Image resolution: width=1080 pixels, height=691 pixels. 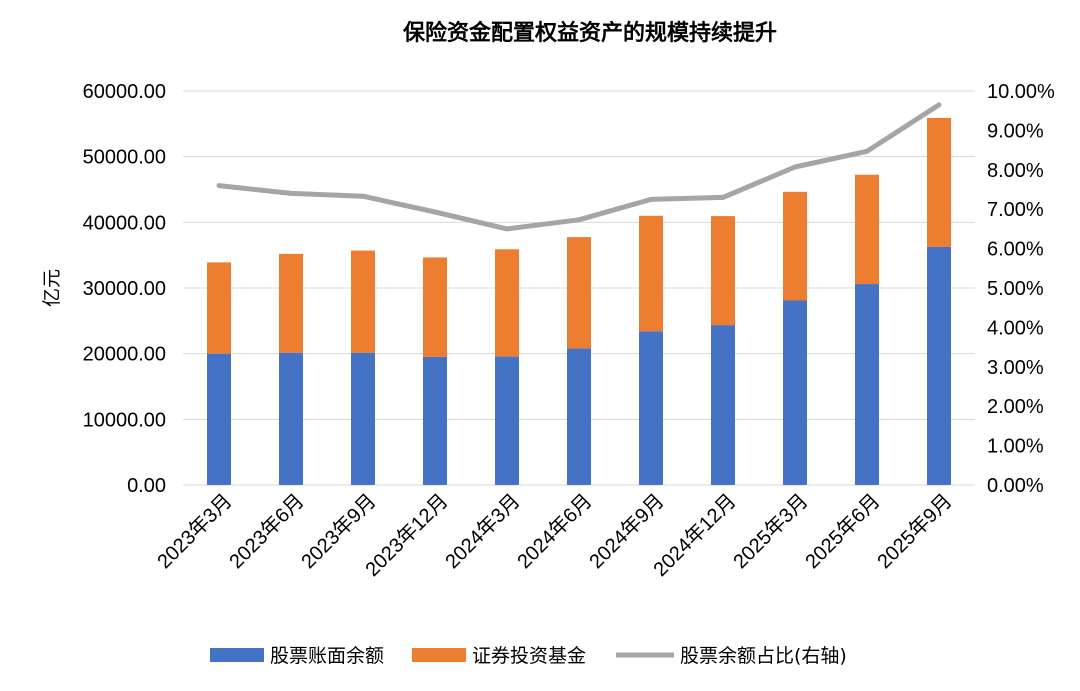 What do you see at coordinates (1015, 486) in the screenshot?
I see `y2-tick-label: 0.00%` at bounding box center [1015, 486].